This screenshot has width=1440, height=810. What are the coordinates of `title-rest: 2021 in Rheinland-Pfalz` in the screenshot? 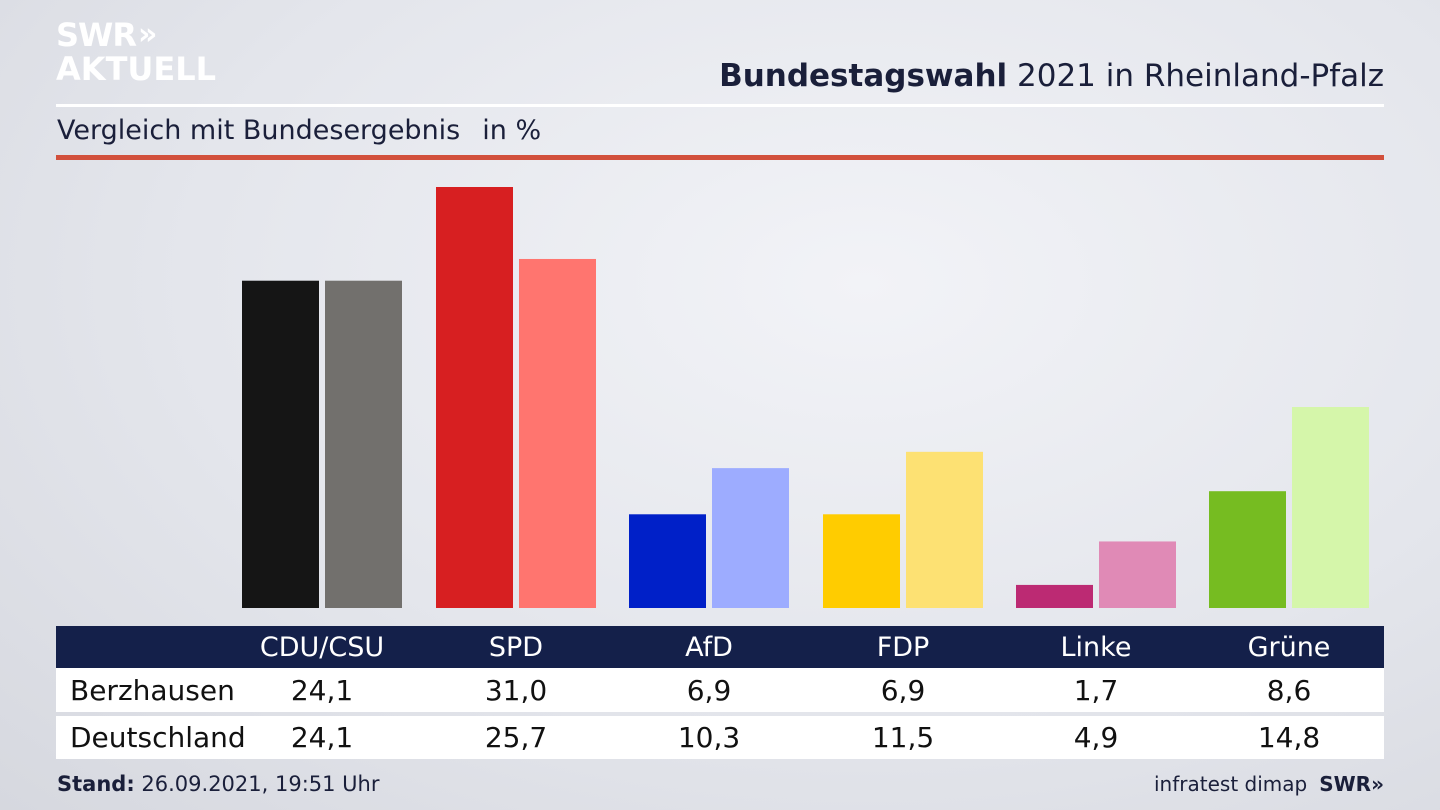 It's located at (1195, 76).